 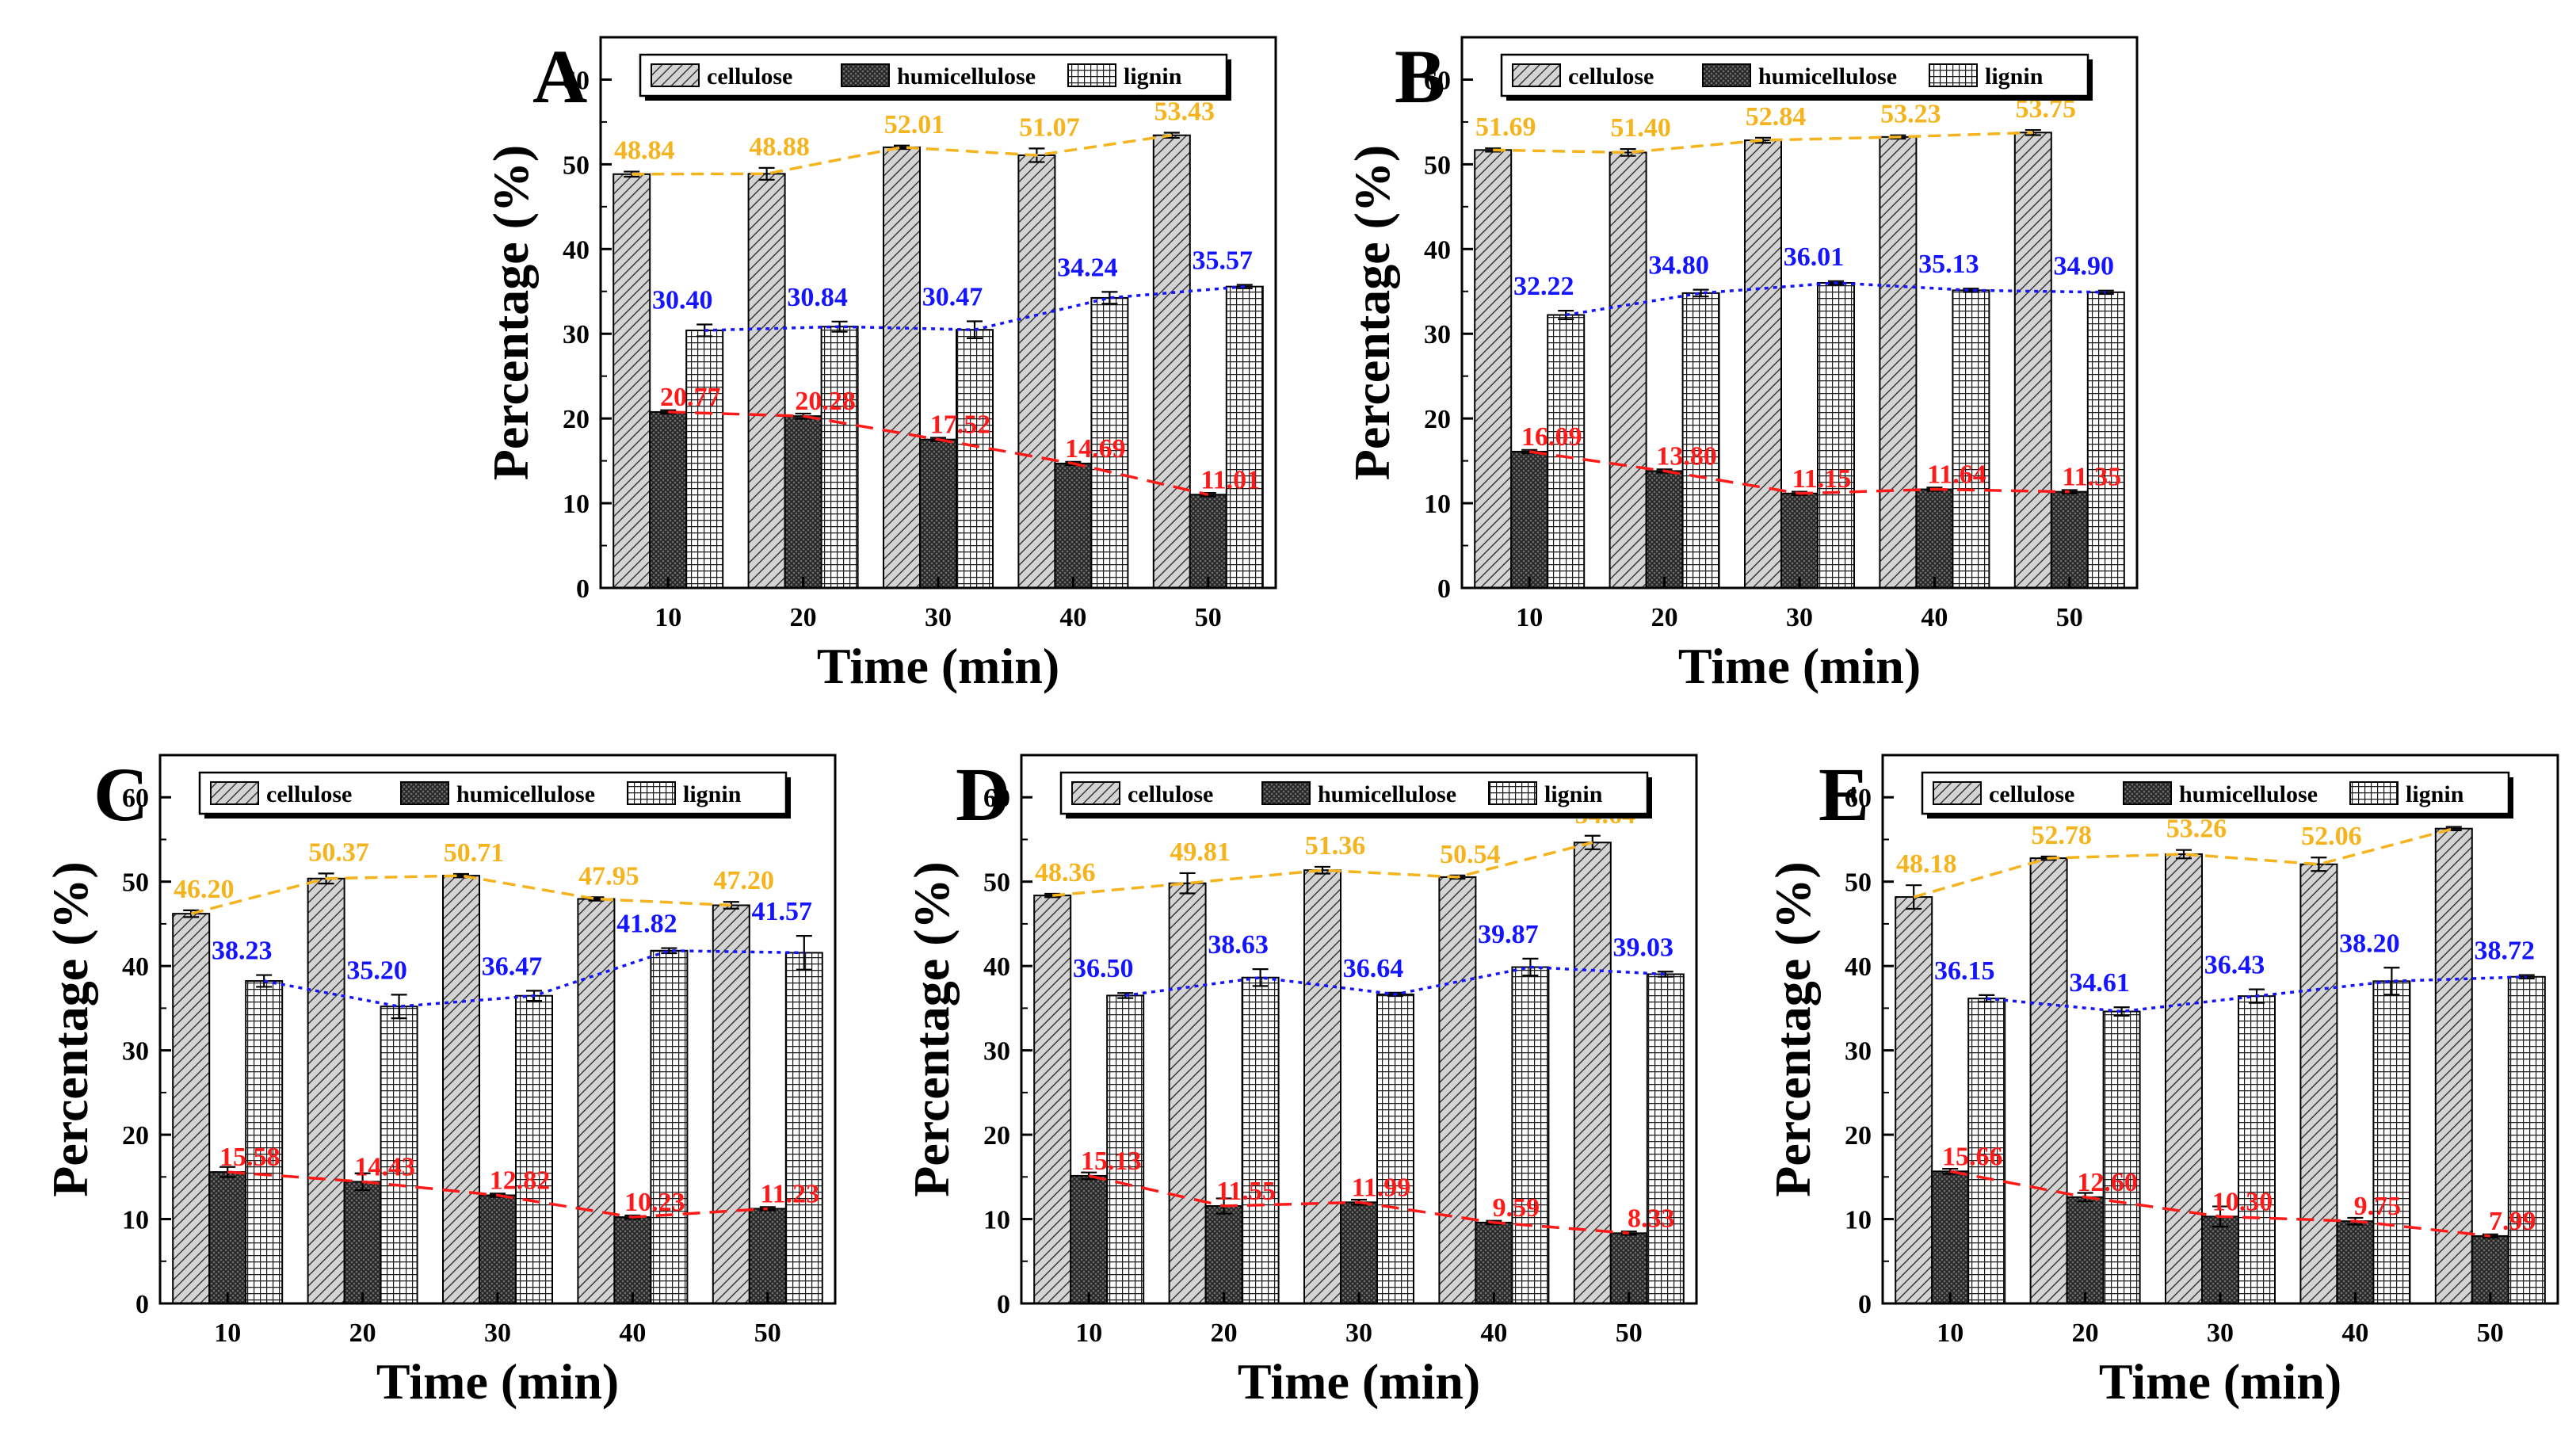 I want to click on data-label-cellulose-20: 49.81, so click(x=1200, y=852).